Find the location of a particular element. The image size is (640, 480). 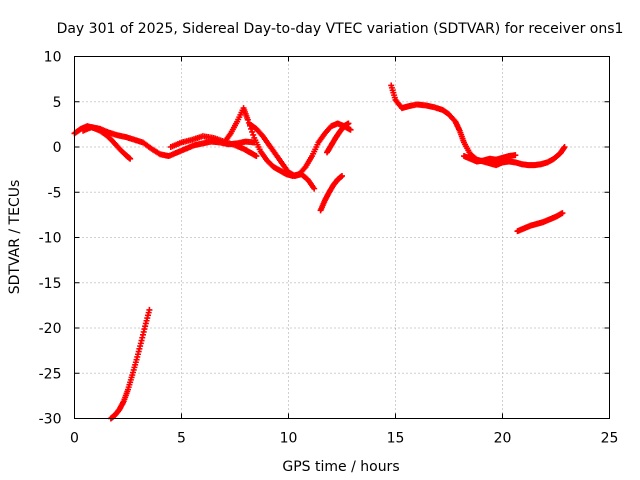

y-tick-label: -5 is located at coordinates (55, 193).